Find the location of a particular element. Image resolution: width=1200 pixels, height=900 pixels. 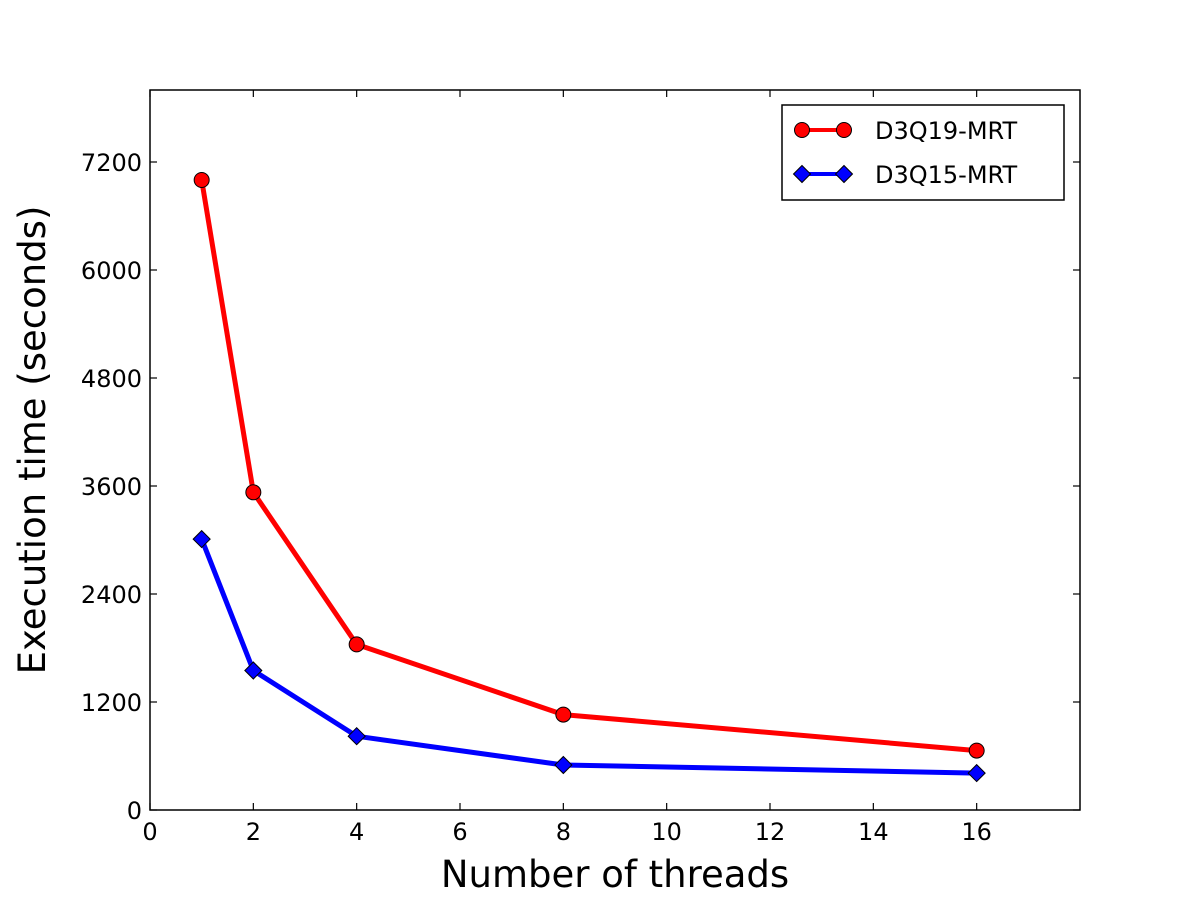

y-tick-label: 0 is located at coordinates (134, 811).